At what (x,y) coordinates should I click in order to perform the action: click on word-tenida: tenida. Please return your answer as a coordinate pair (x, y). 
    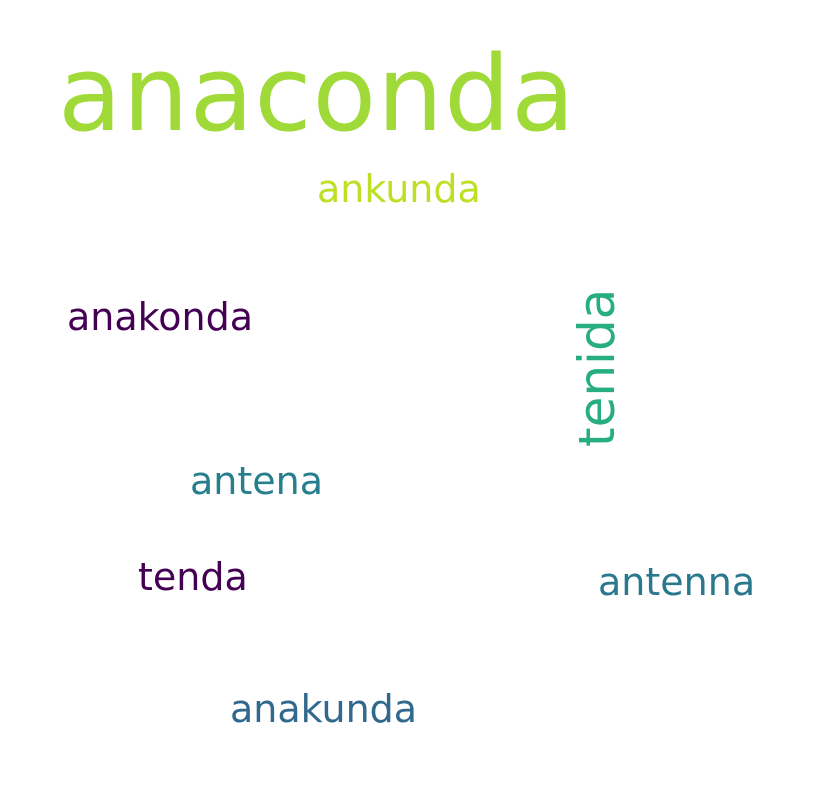
    Looking at the image, I should click on (597, 367).